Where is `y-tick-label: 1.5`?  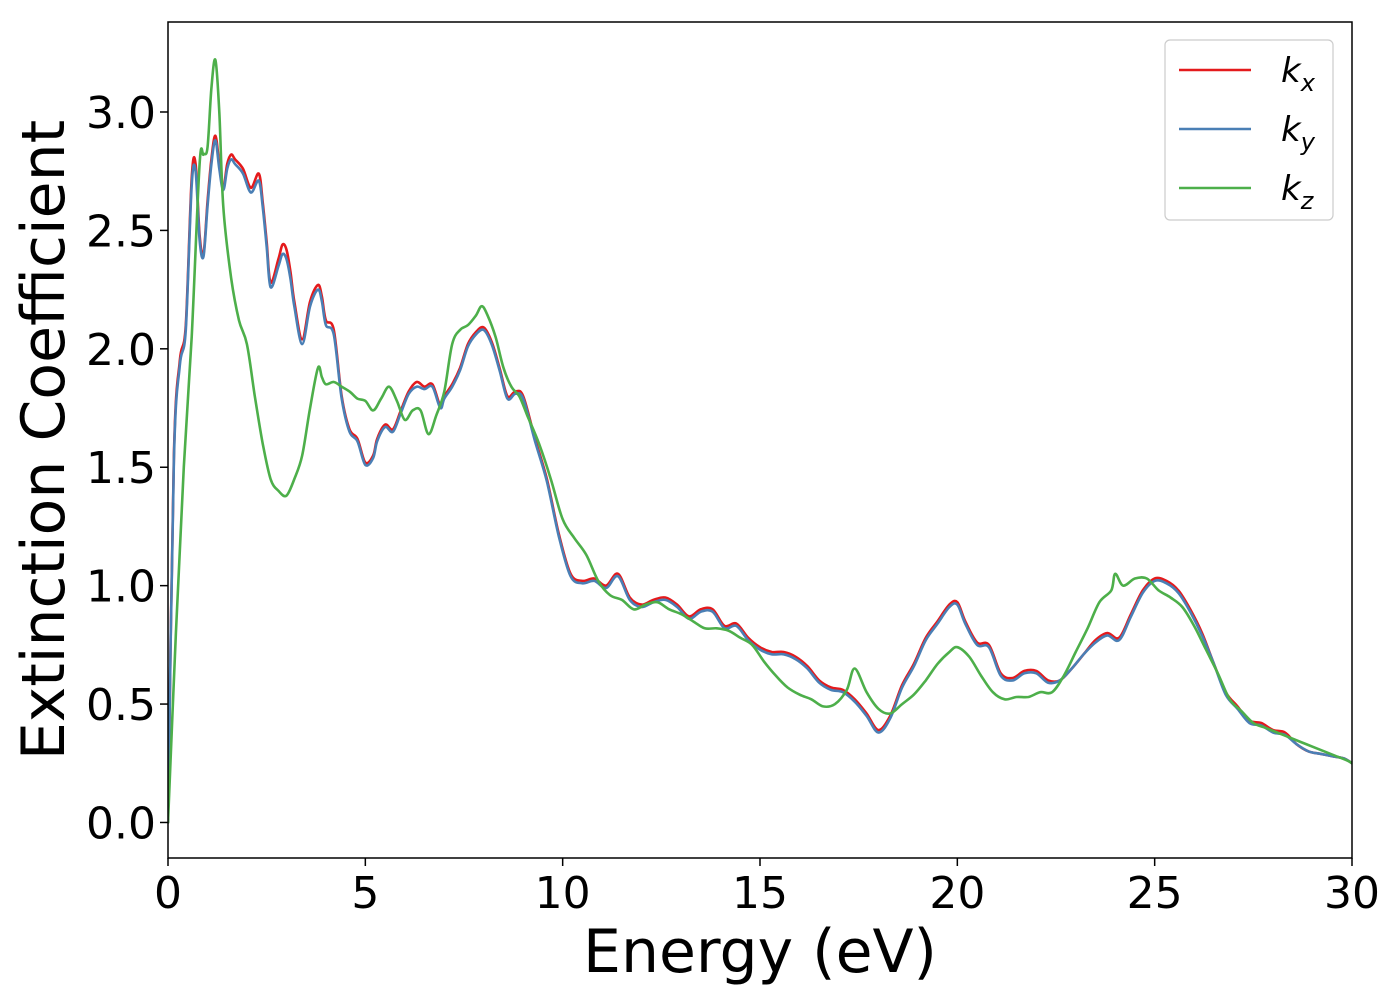 y-tick-label: 1.5 is located at coordinates (121, 468).